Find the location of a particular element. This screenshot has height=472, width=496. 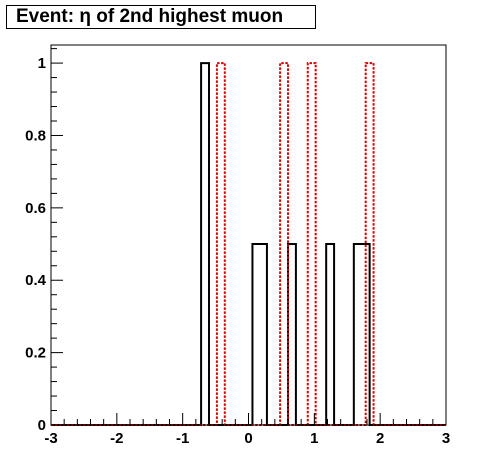

y-tick-label: 0.2 is located at coordinates (35, 353).